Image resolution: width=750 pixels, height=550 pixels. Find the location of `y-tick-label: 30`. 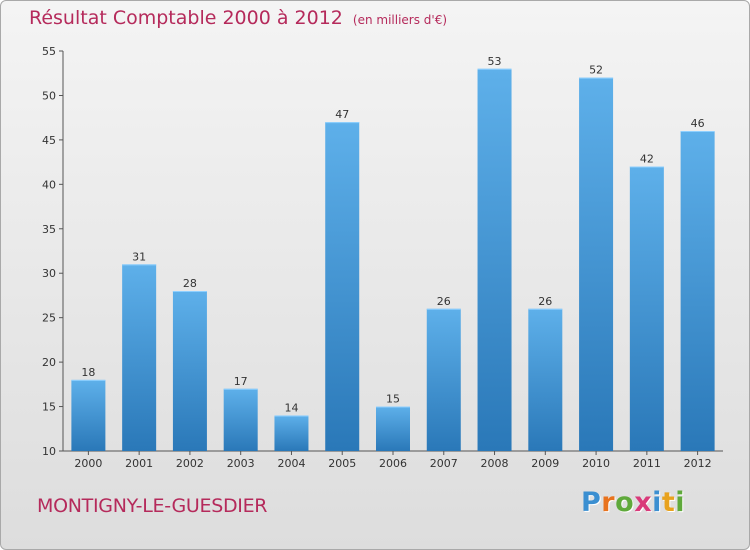

y-tick-label: 30 is located at coordinates (49, 273).